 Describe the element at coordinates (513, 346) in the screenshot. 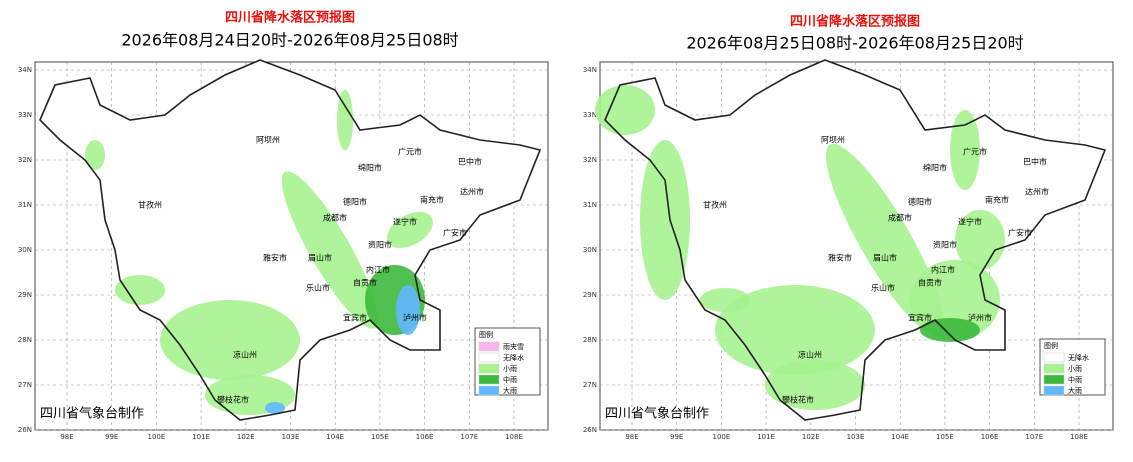

I see `legend-label: 雨夹雪` at that location.